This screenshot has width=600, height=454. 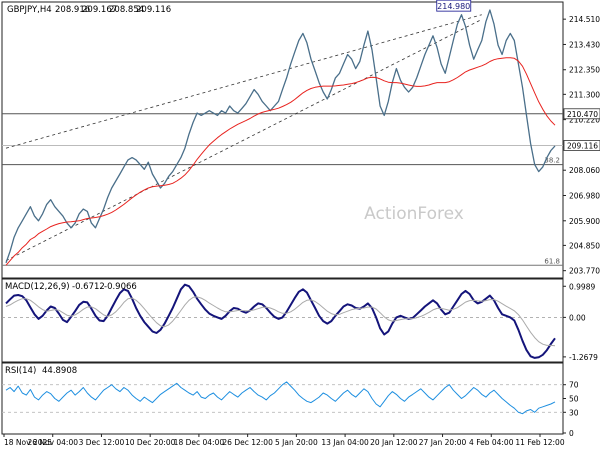 What do you see at coordinates (120, 287) in the screenshot?
I see `macd-header-signal: -0.9066` at bounding box center [120, 287].